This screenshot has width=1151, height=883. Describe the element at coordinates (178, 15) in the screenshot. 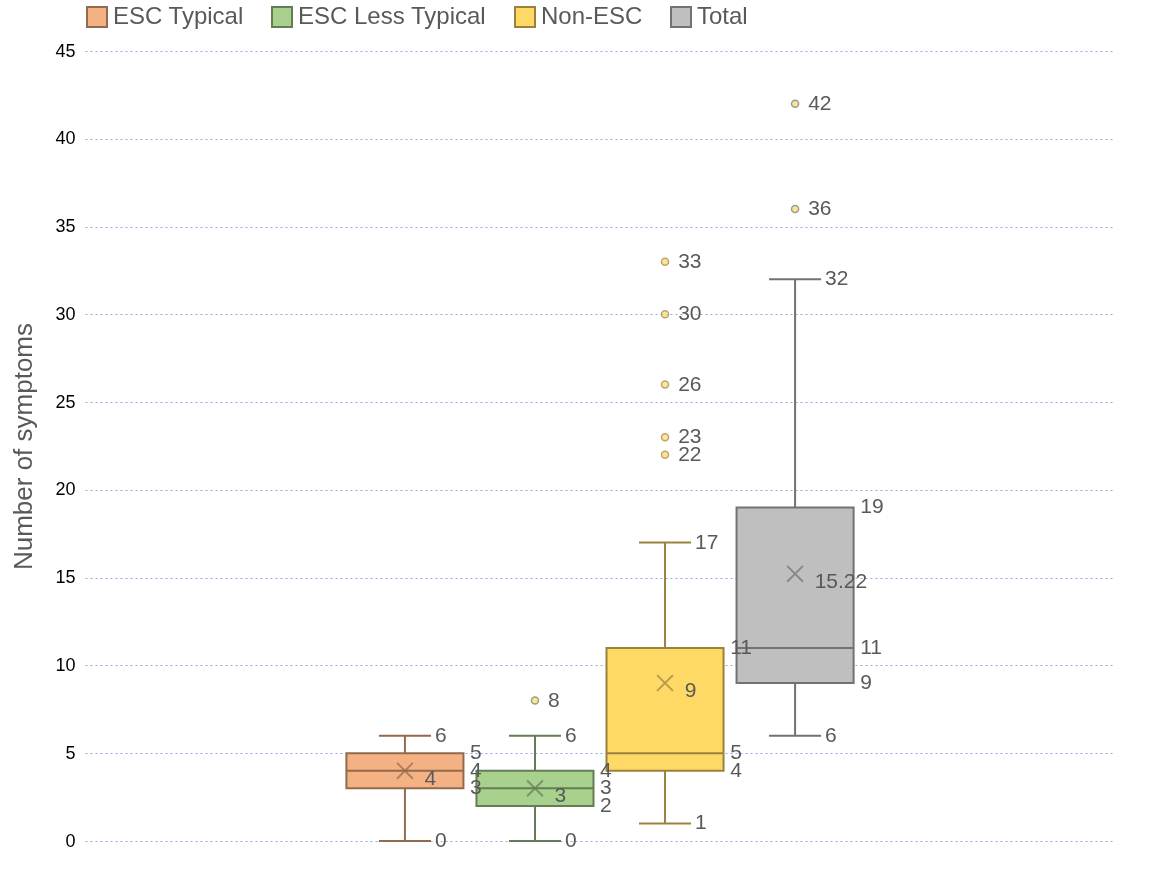

I see `legend-label: ESC Typical` at that location.